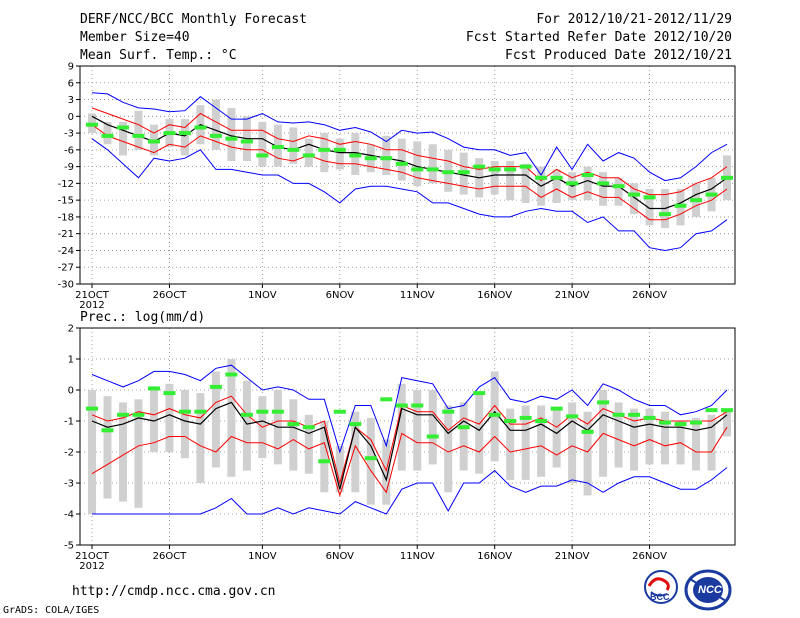 This screenshot has height=618, width=800. I want to click on temp-ytick-label: -30, so click(66, 285).